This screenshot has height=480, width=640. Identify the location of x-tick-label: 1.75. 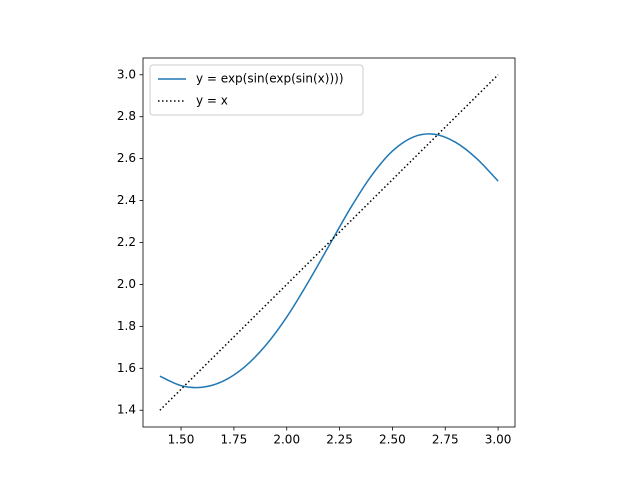
(234, 440).